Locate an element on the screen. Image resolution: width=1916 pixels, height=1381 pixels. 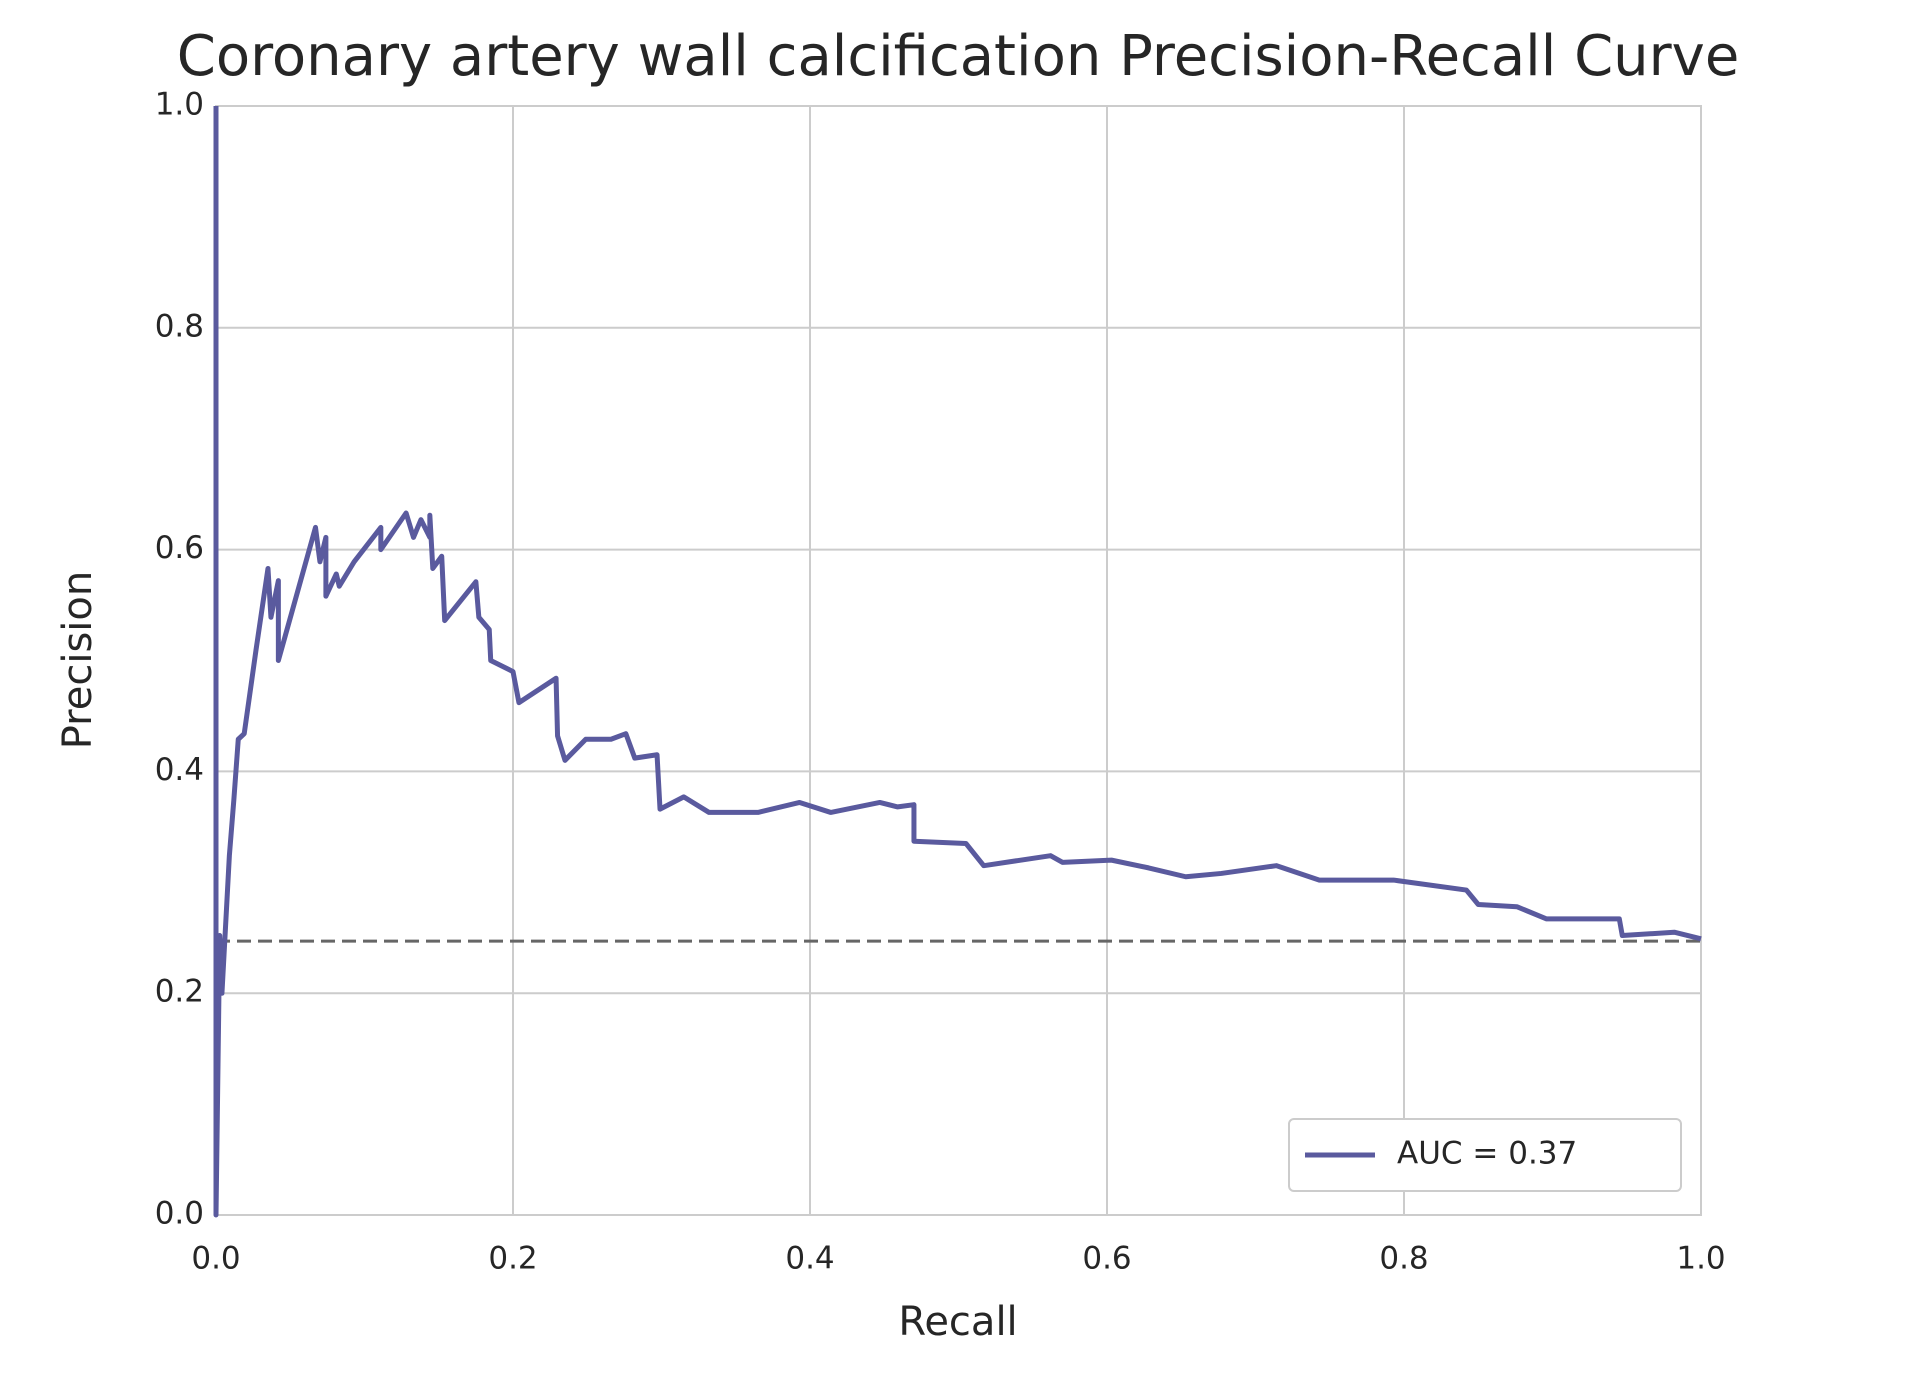
y-tick-label: 0.8 is located at coordinates (179, 326).